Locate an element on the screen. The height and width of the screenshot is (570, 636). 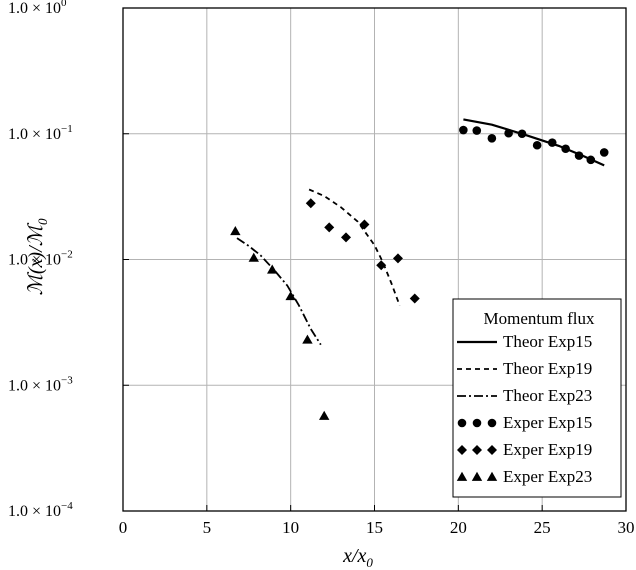
legend-item: Theor Exp15 is located at coordinates (524, 341).